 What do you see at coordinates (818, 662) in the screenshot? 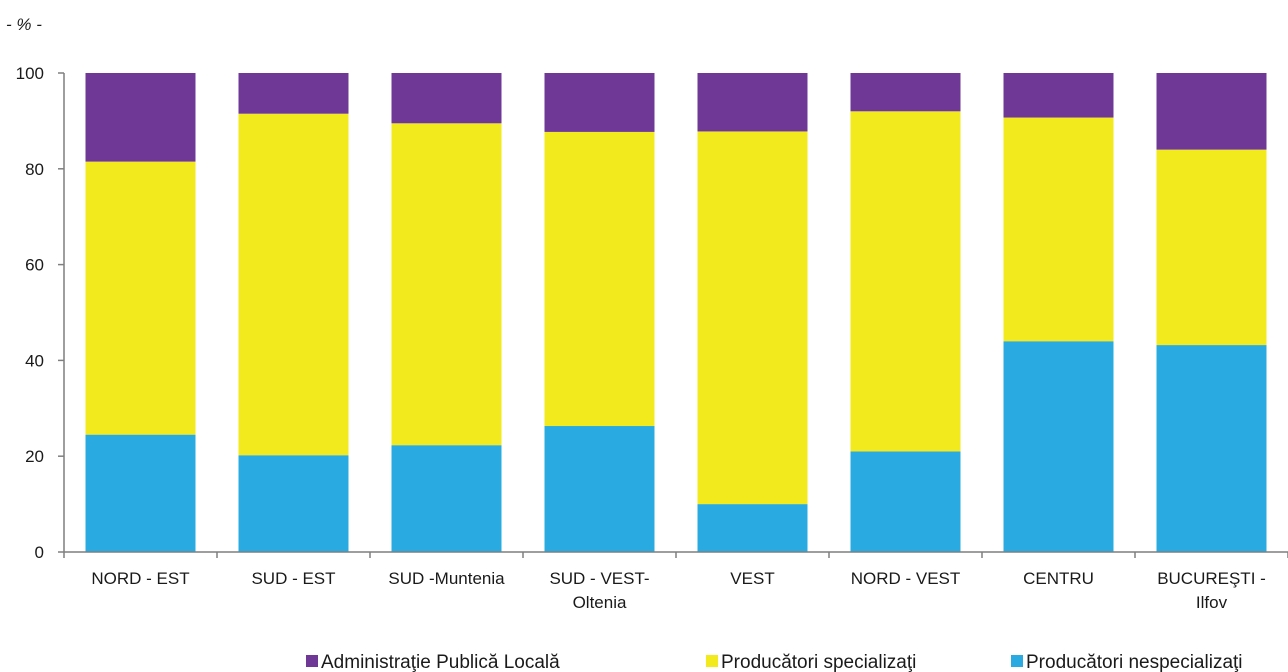
I see `legend-label-2: Producători specializaţi` at bounding box center [818, 662].